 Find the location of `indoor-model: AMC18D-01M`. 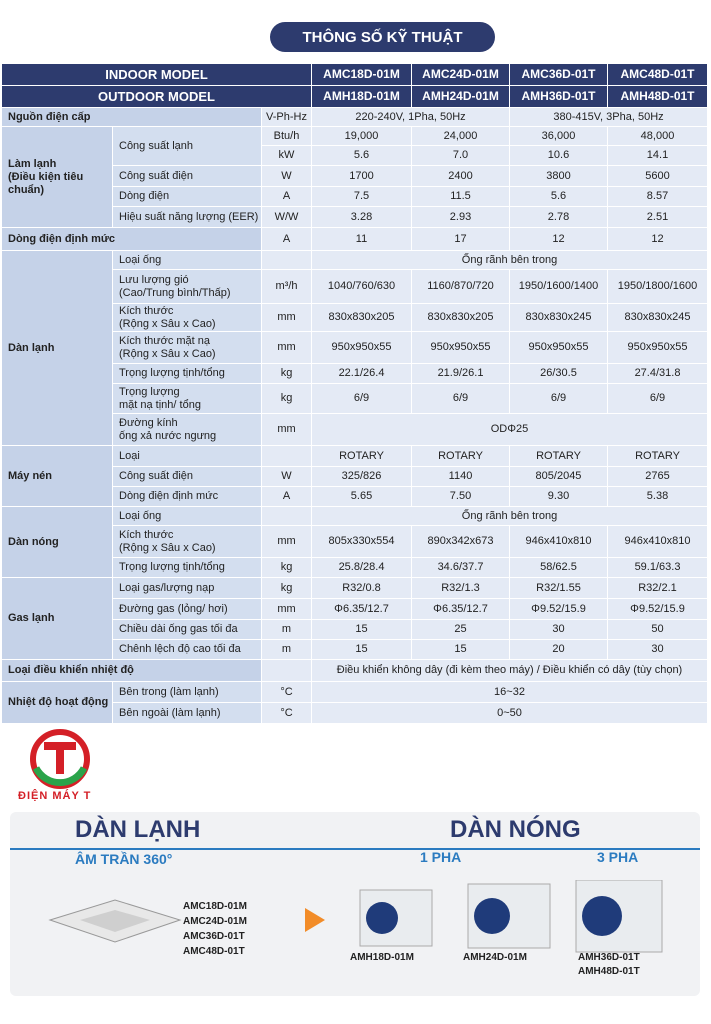

indoor-model: AMC18D-01M is located at coordinates (362, 75).